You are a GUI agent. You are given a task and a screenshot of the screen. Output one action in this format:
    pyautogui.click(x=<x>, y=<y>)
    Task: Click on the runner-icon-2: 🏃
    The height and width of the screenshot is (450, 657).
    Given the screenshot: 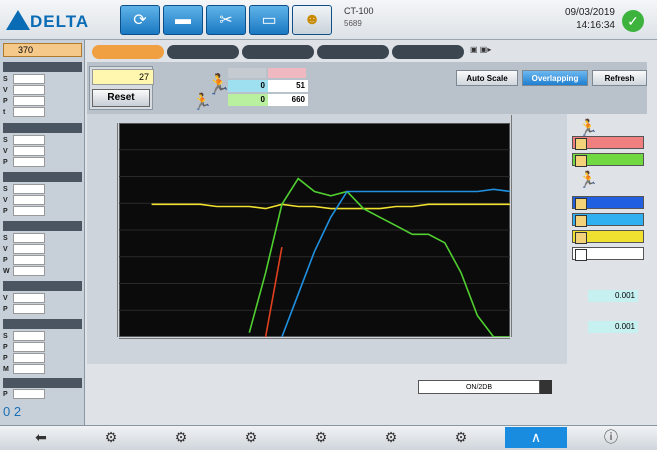 What is the action you would take?
    pyautogui.click(x=202, y=102)
    